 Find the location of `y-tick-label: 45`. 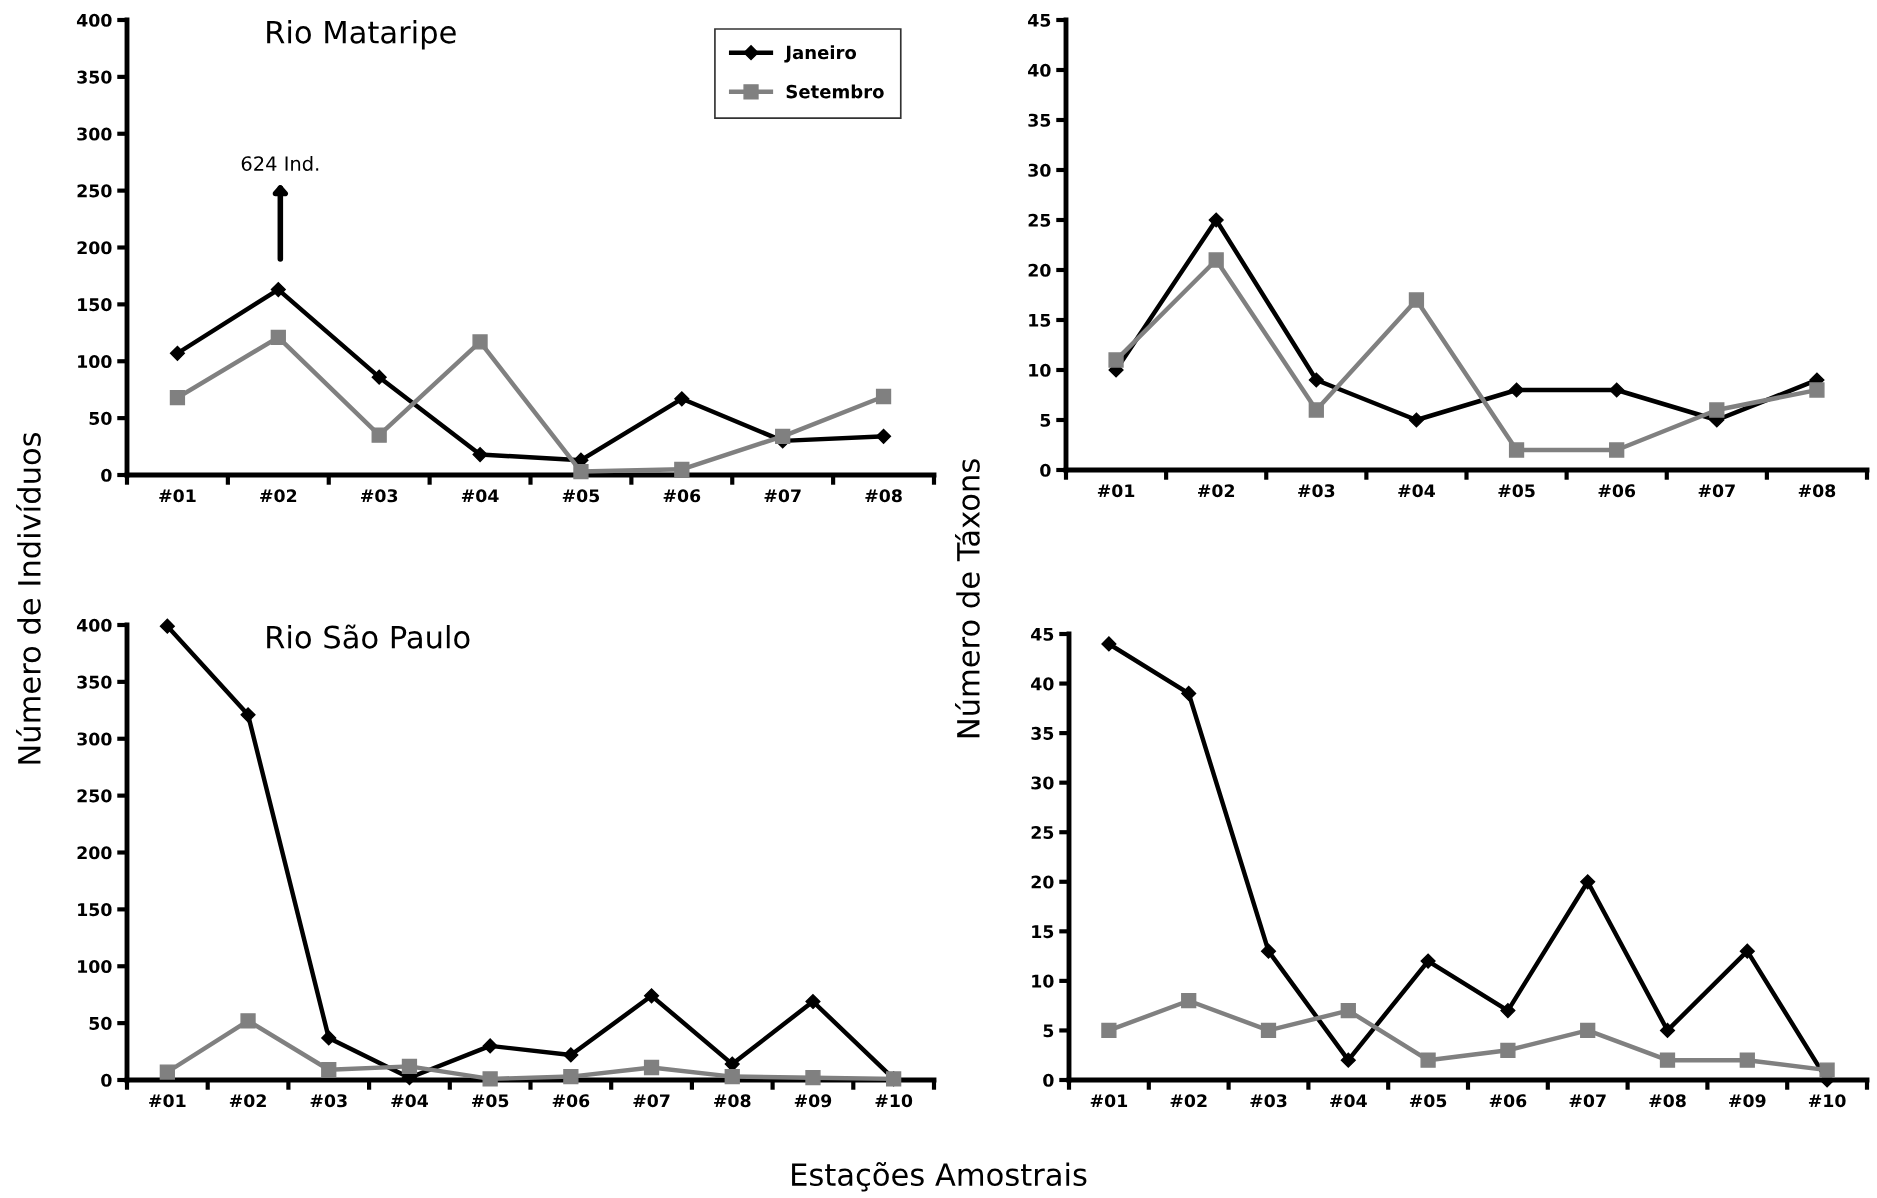

y-tick-label: 45 is located at coordinates (1039, 20).